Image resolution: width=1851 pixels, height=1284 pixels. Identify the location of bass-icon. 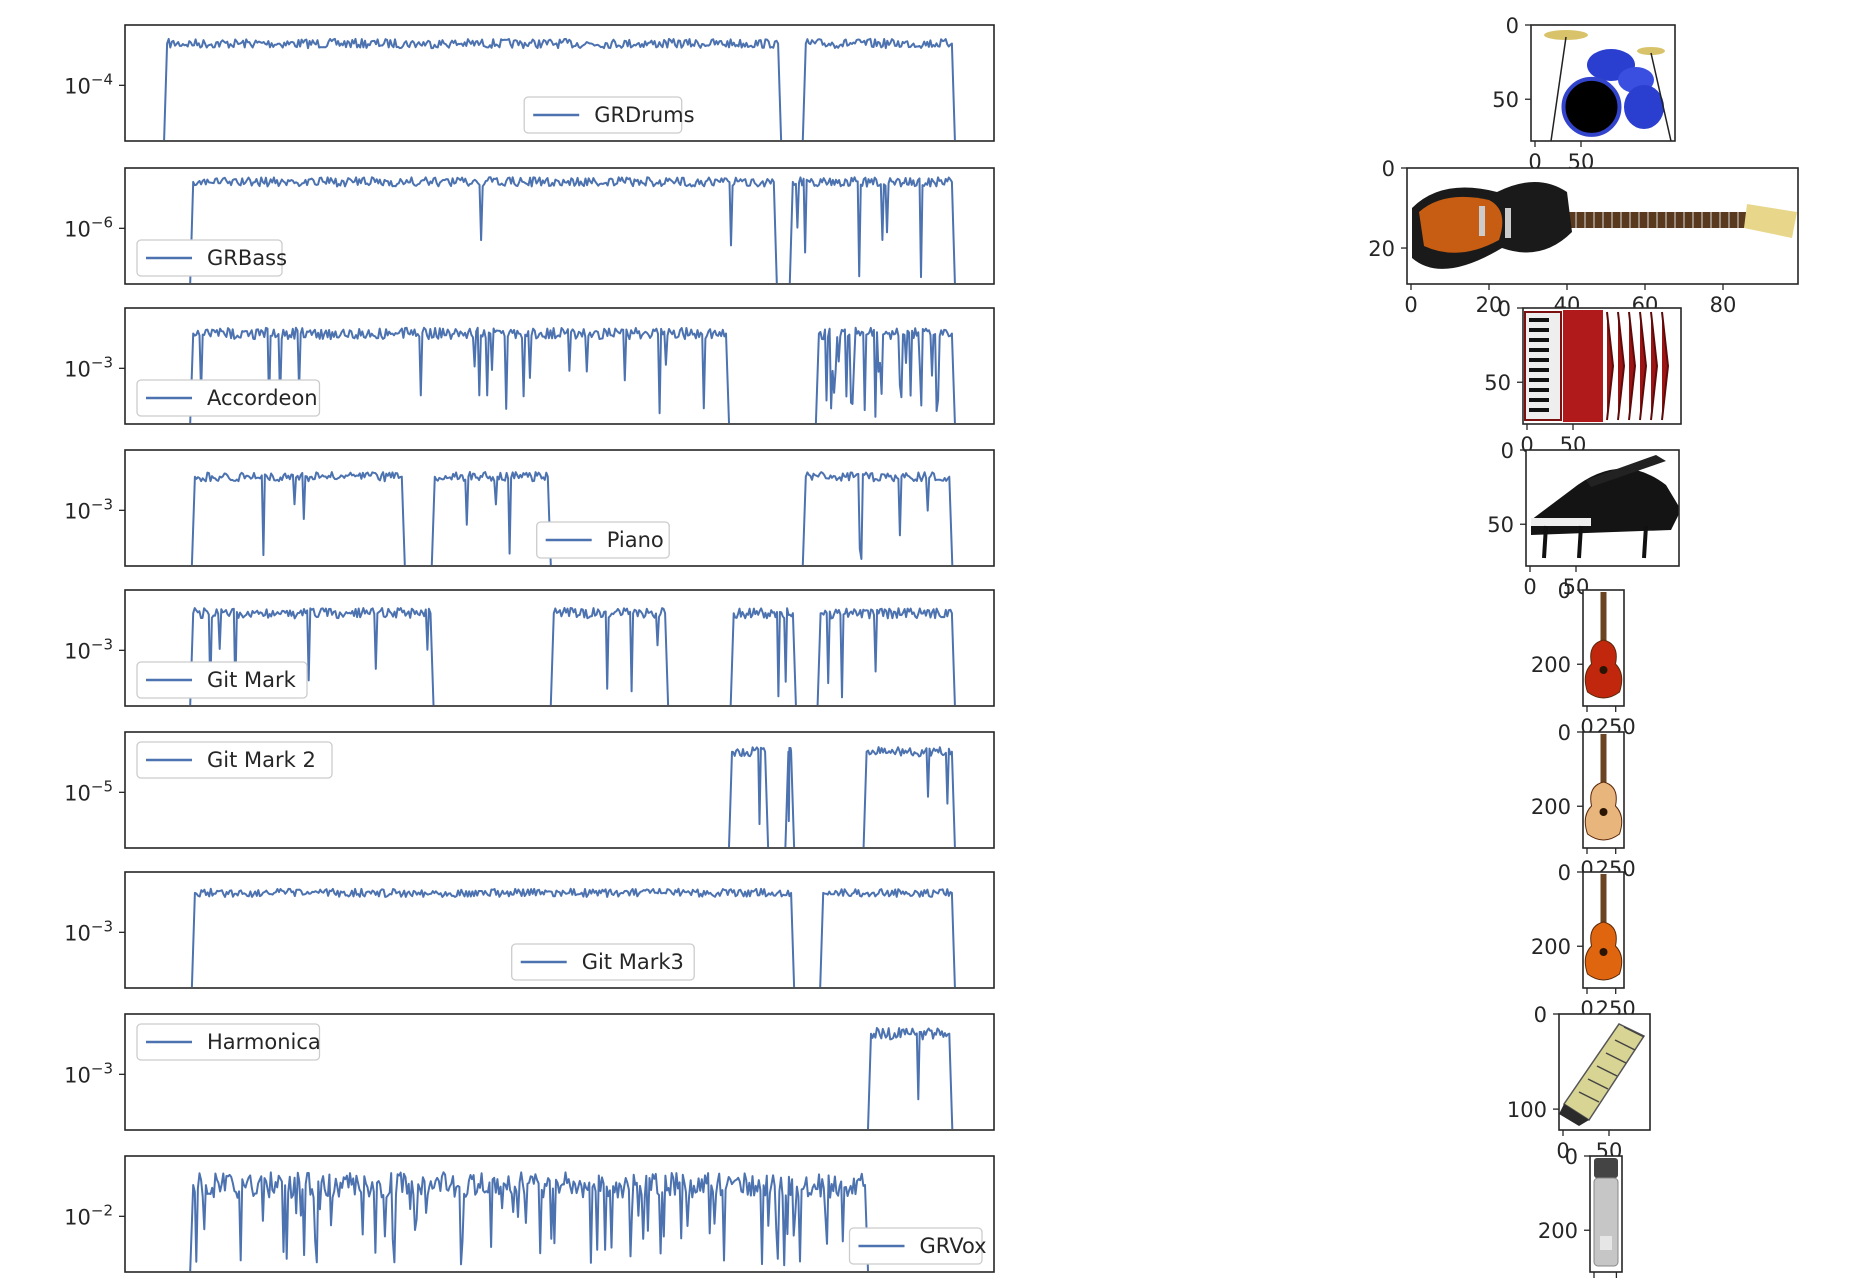
(1604, 225).